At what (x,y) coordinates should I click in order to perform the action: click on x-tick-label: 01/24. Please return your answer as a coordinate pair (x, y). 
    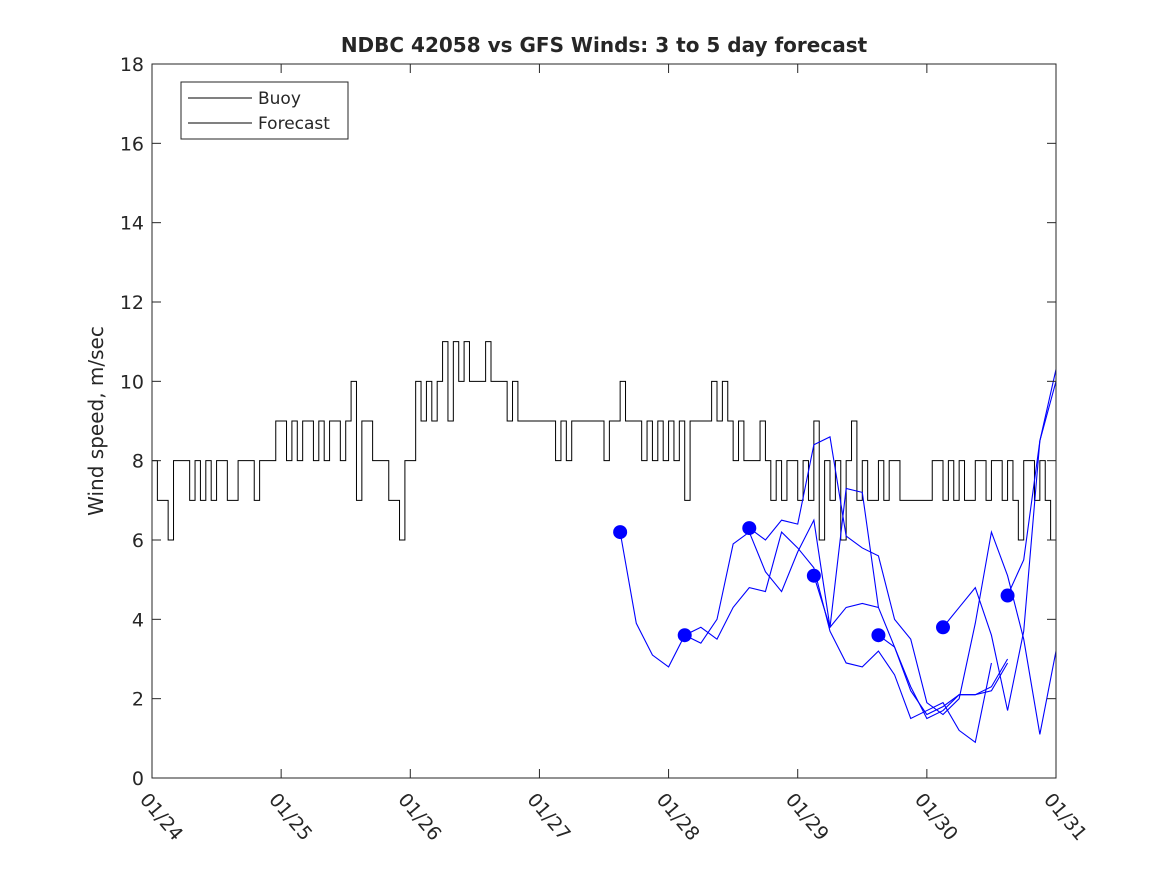
    Looking at the image, I should click on (161, 817).